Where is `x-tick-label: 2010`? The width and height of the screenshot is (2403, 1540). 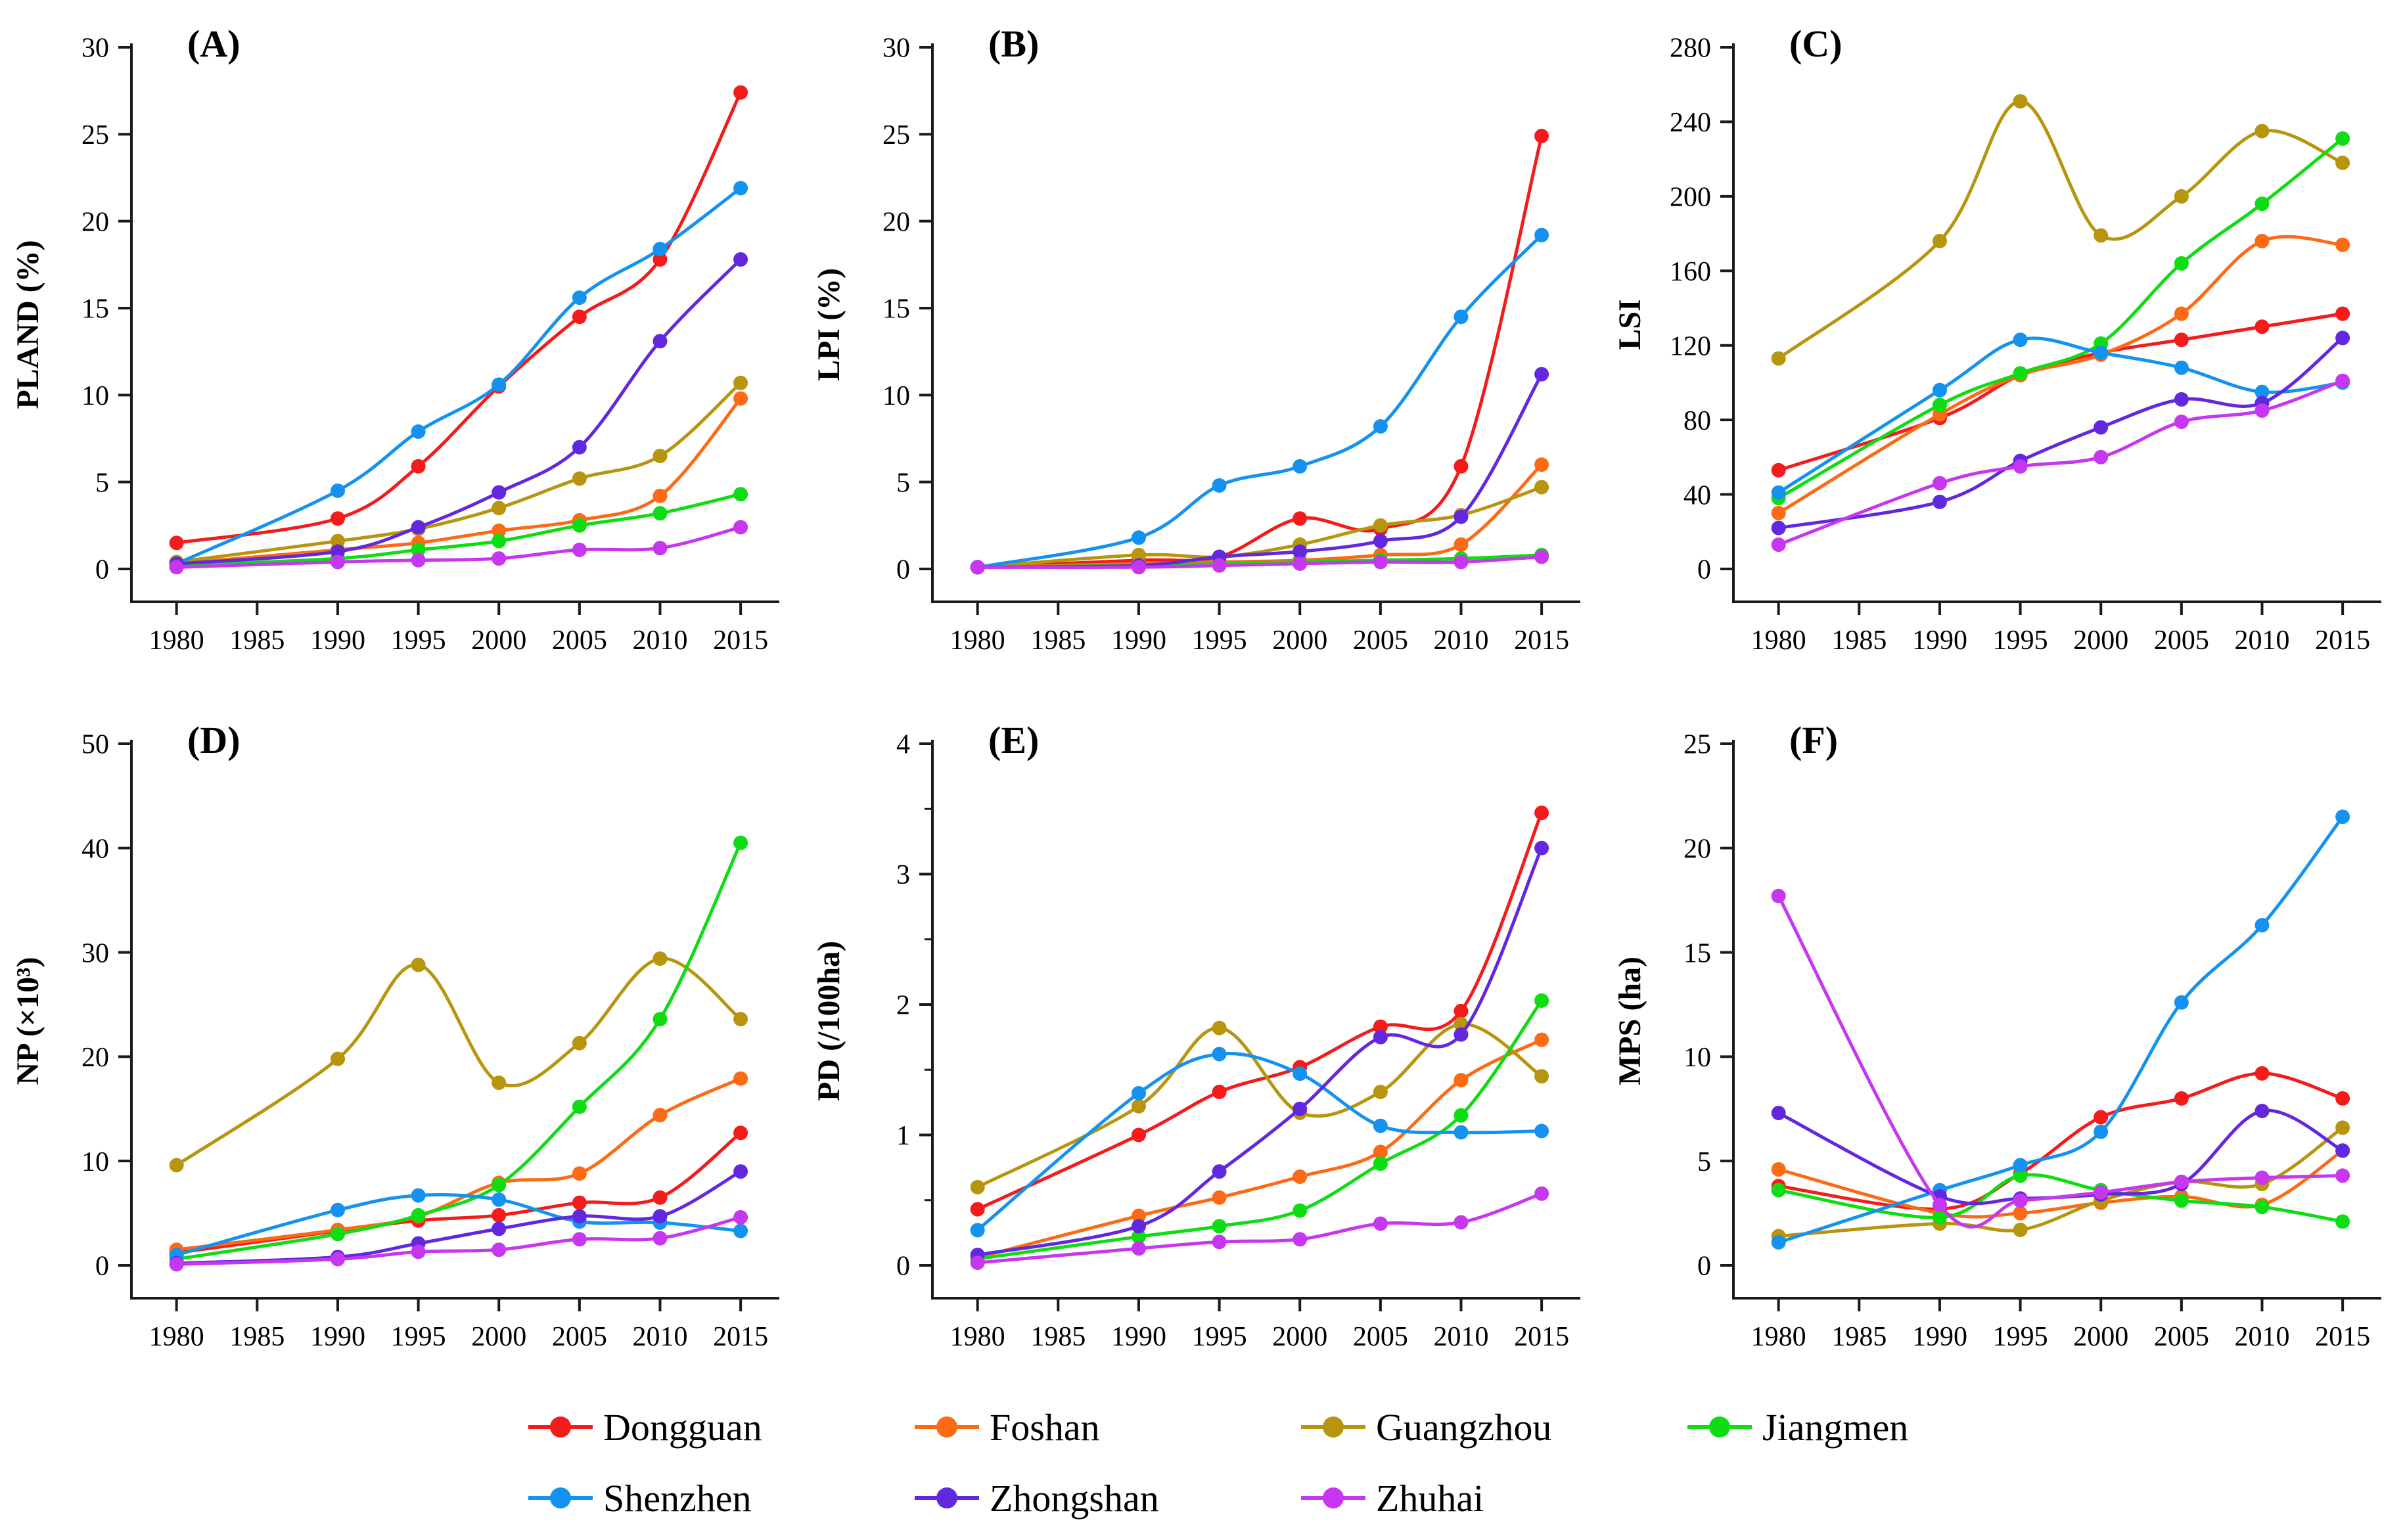 x-tick-label: 2010 is located at coordinates (2261, 640).